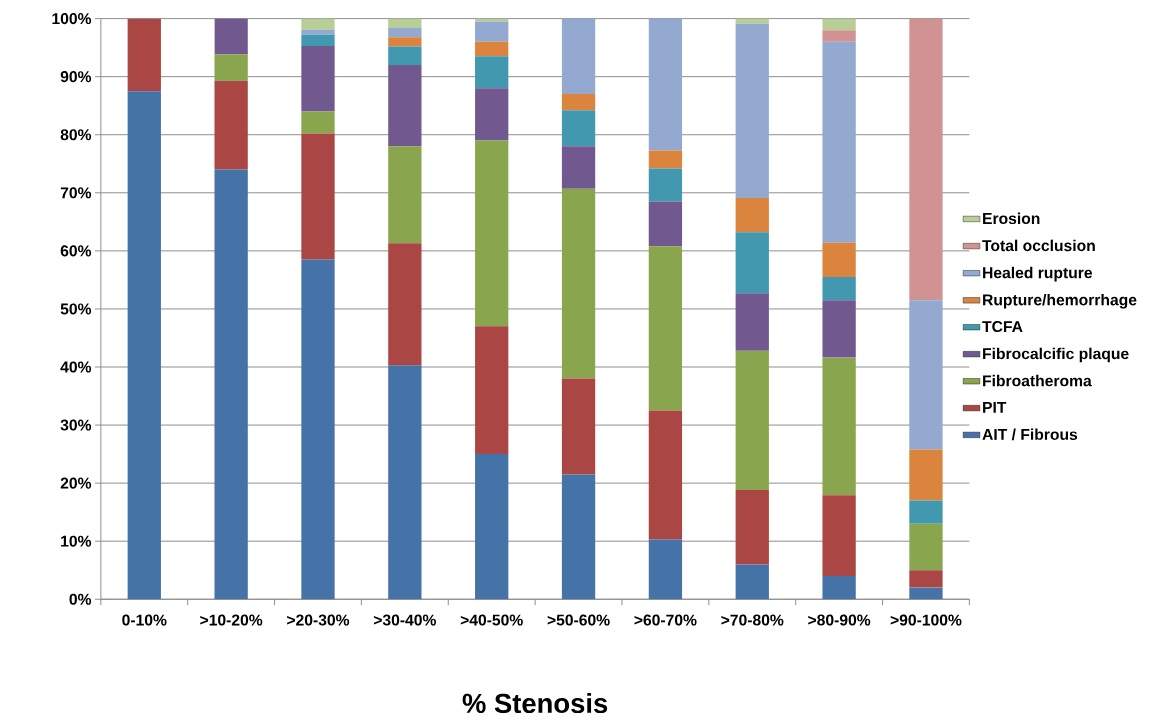  I want to click on y-tick-label: 20%, so click(76, 483).